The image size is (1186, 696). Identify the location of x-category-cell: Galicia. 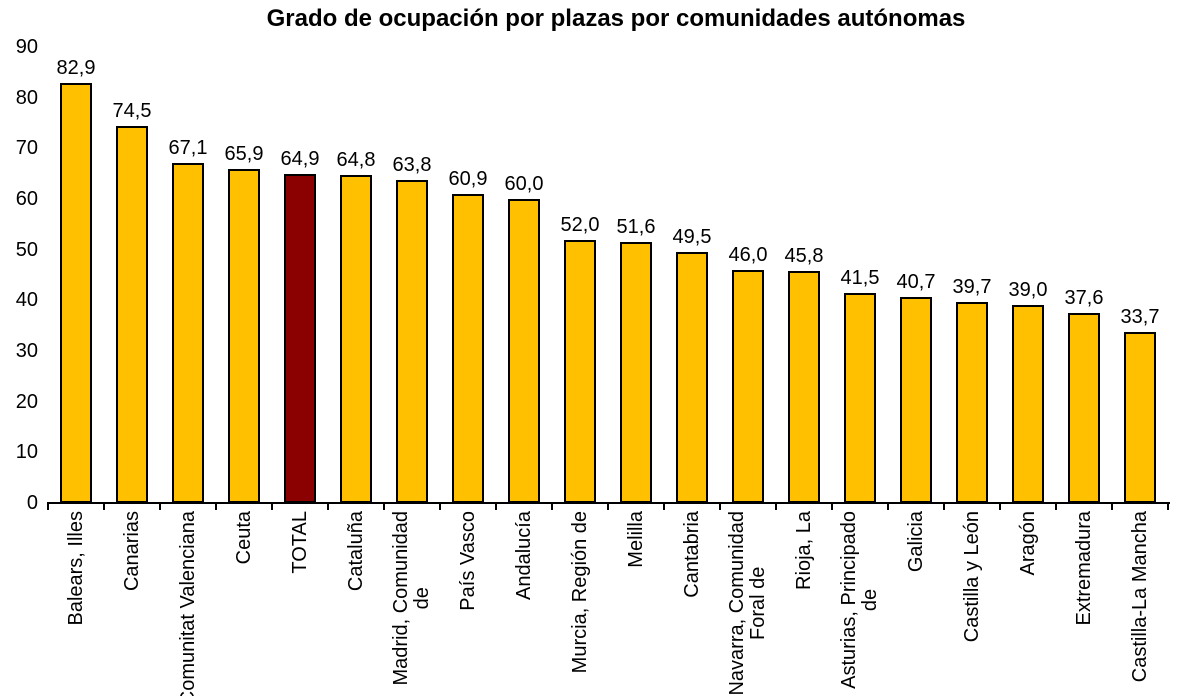
(916, 599).